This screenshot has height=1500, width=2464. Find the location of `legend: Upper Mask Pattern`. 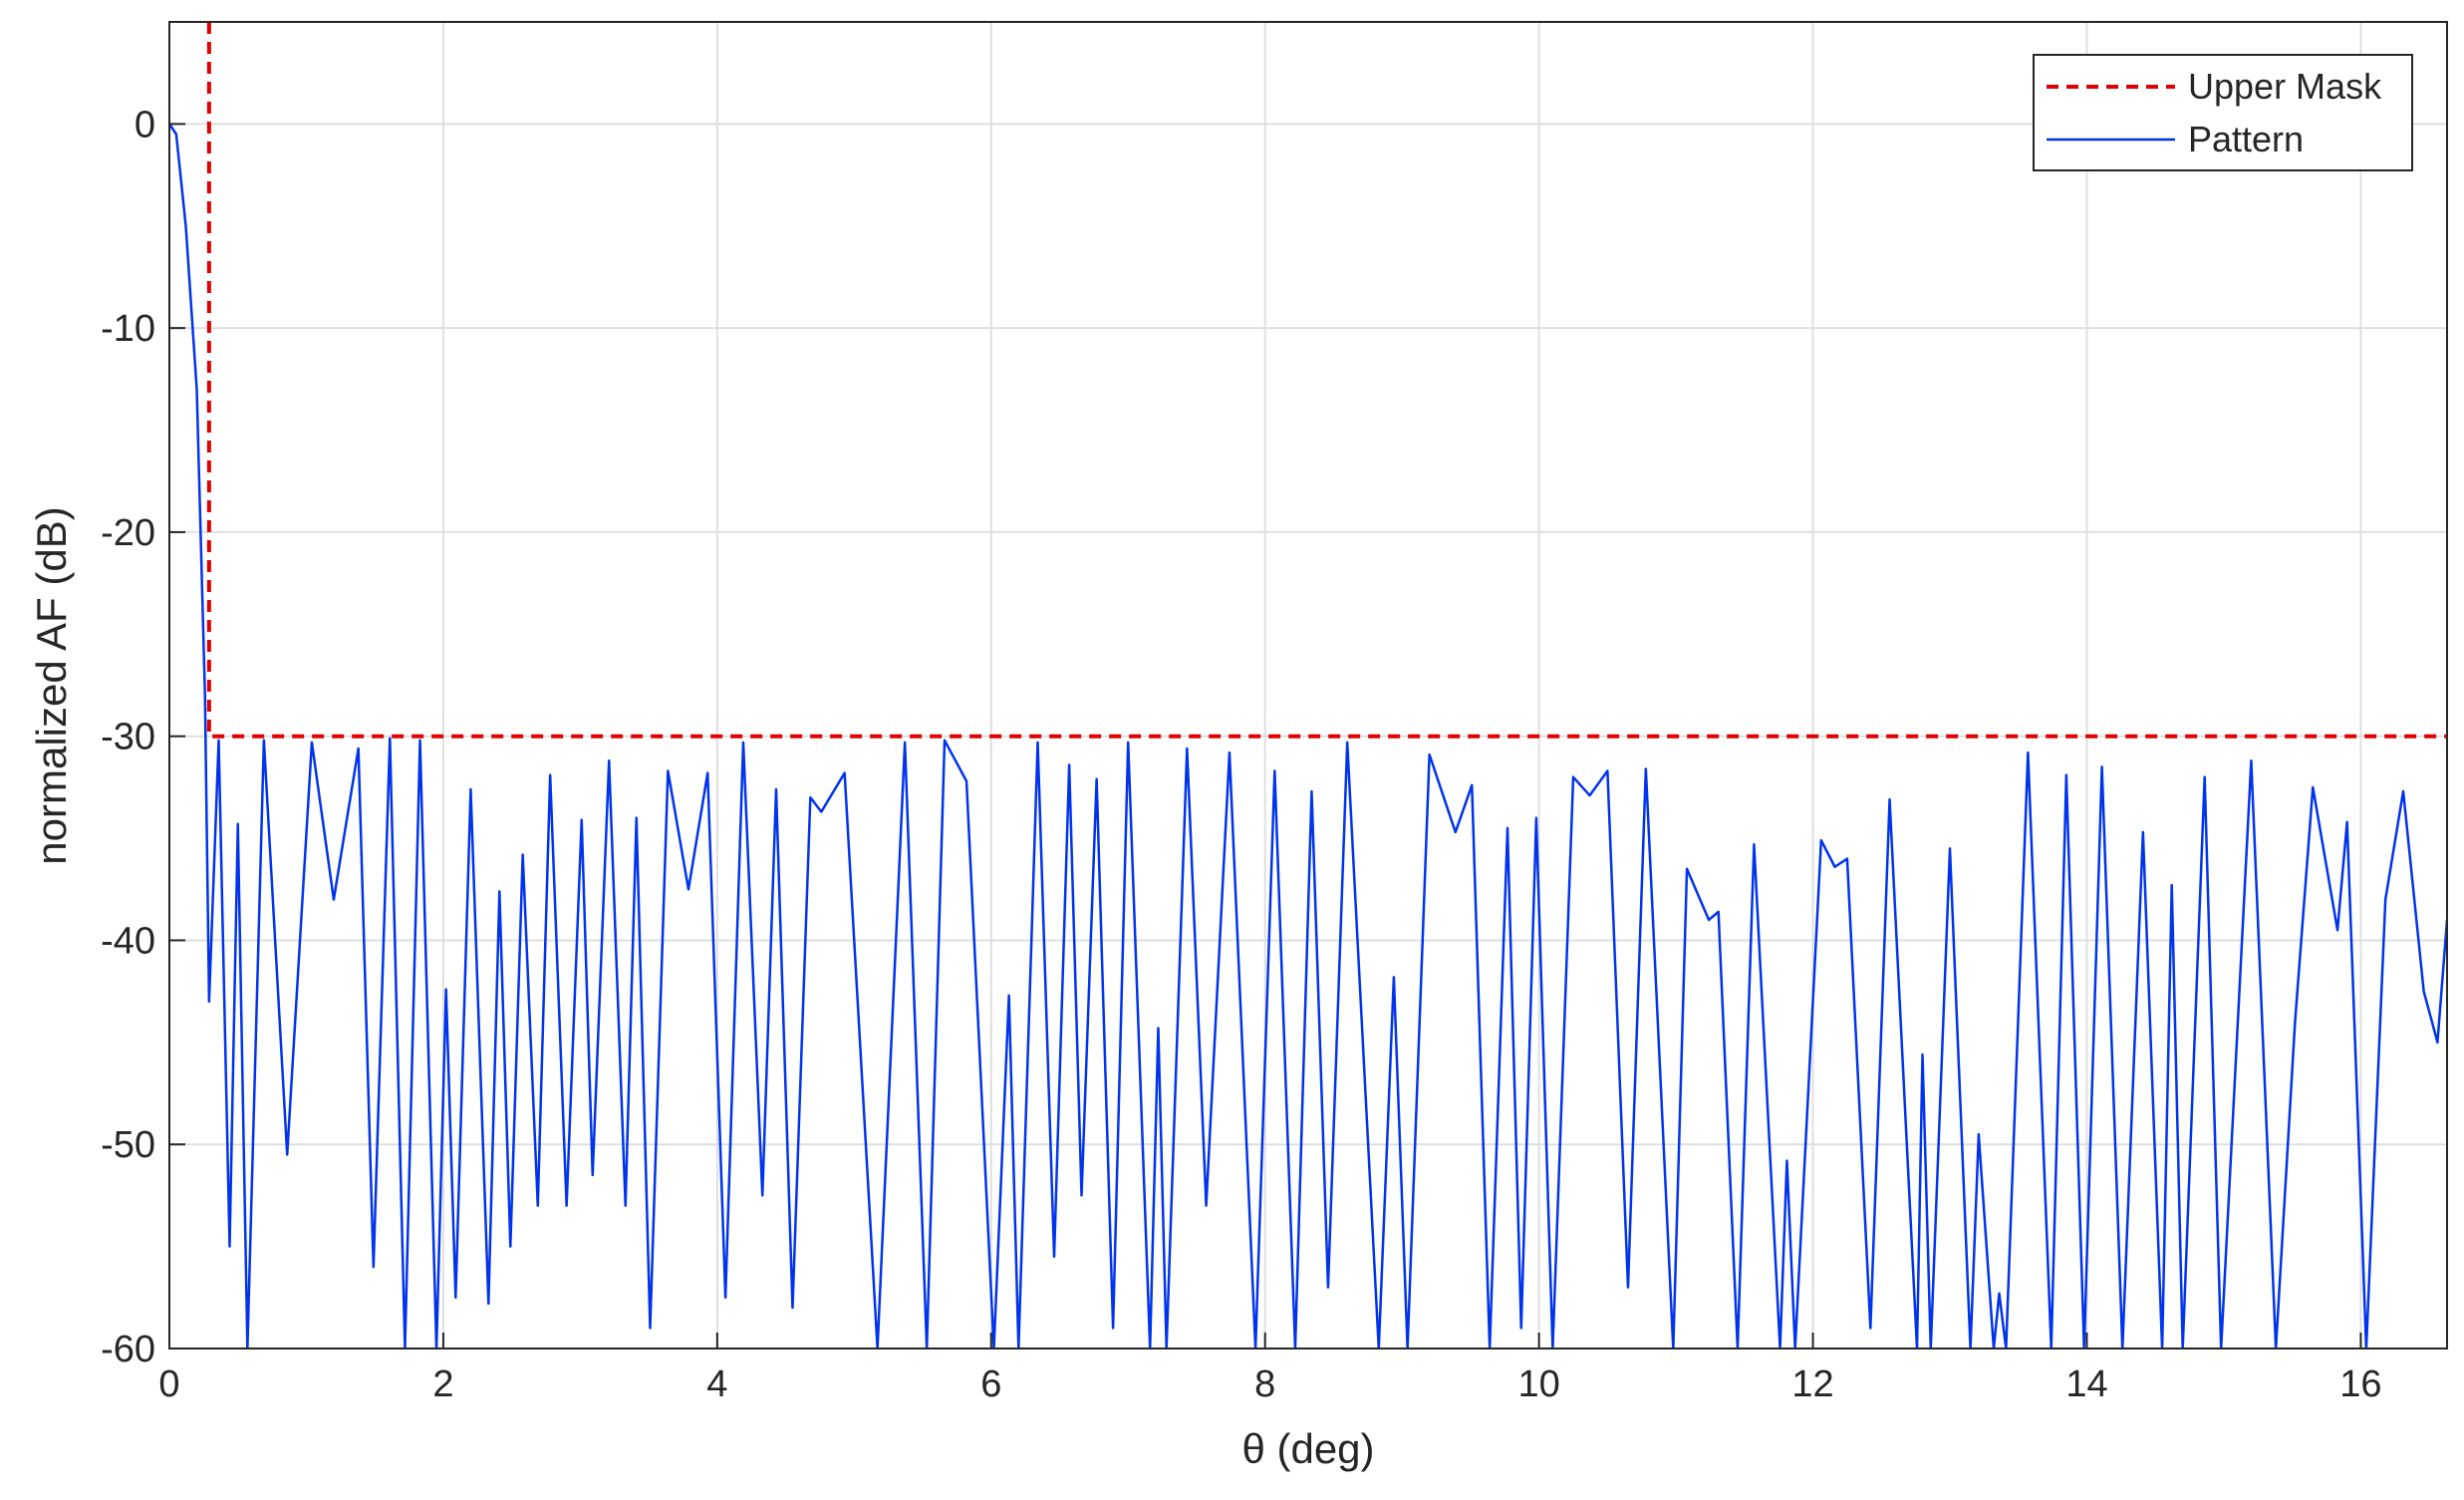

legend: Upper Mask Pattern is located at coordinates (2223, 113).